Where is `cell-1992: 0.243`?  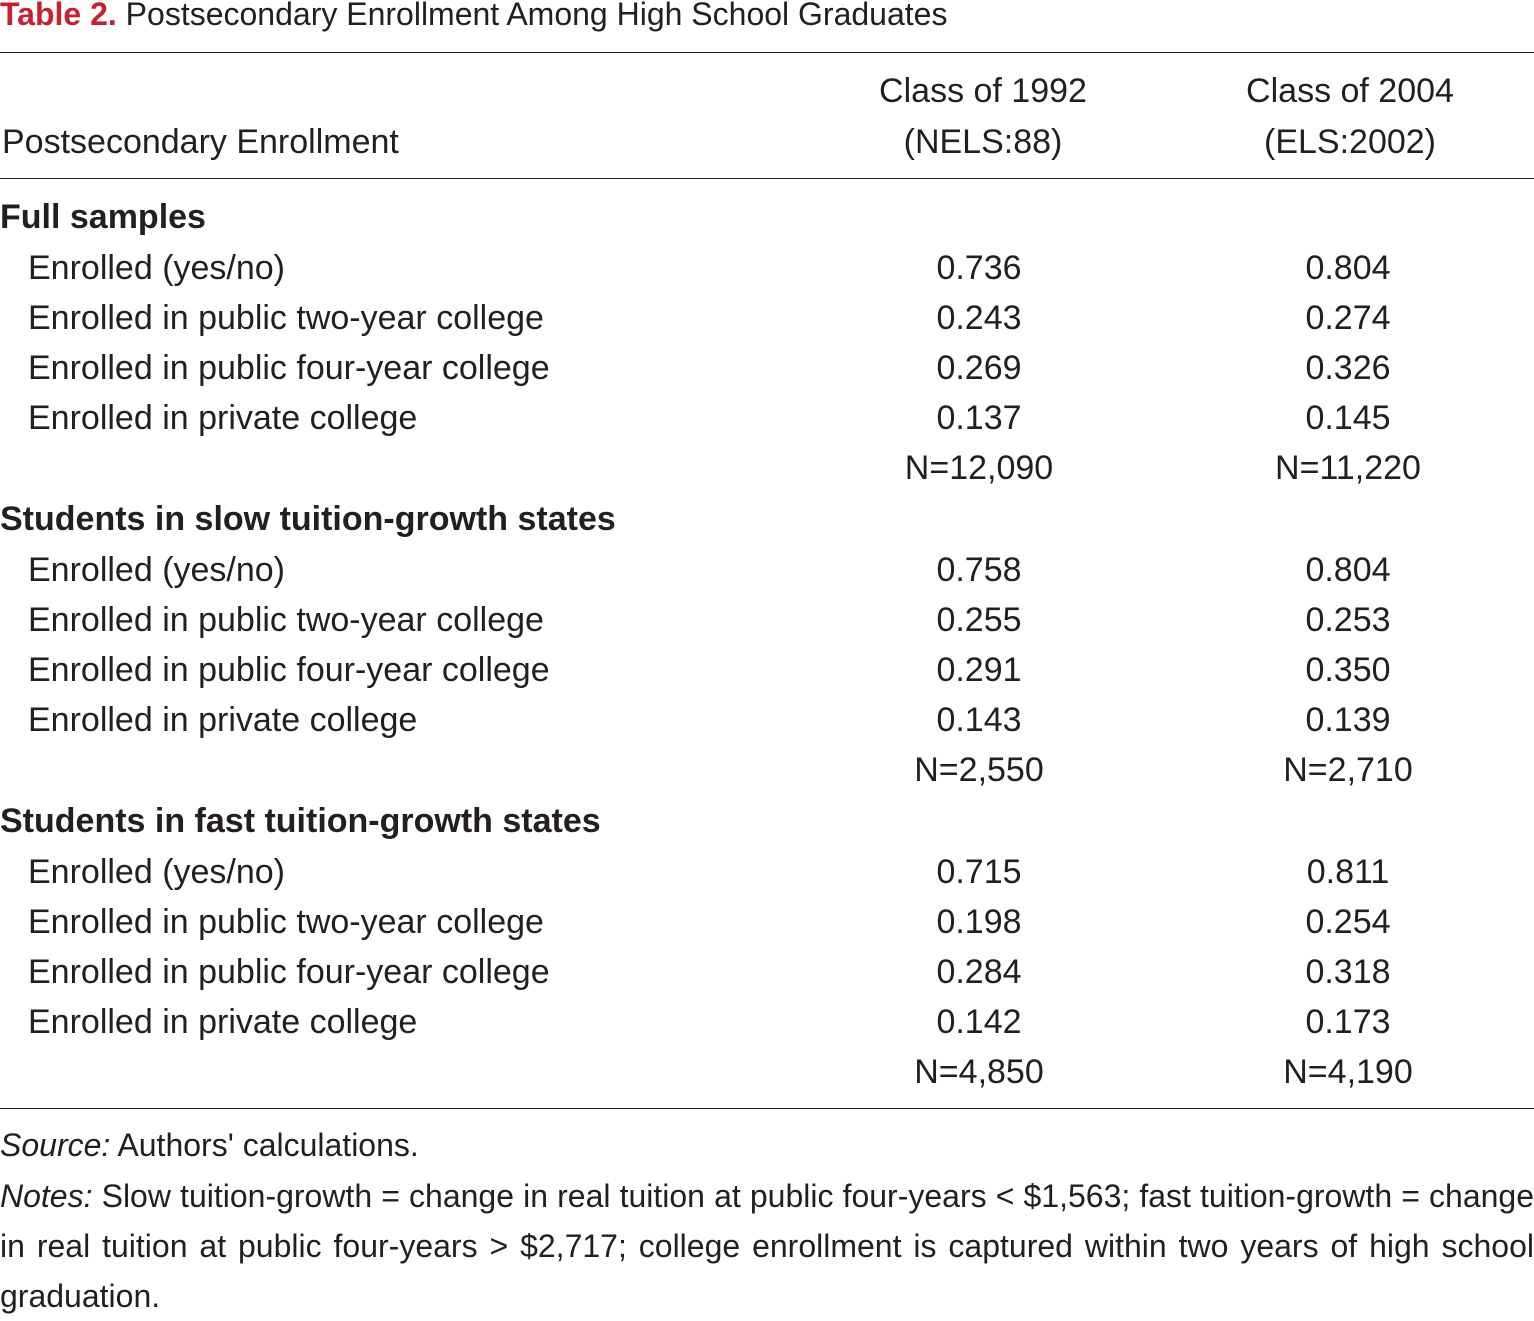 cell-1992: 0.243 is located at coordinates (979, 318).